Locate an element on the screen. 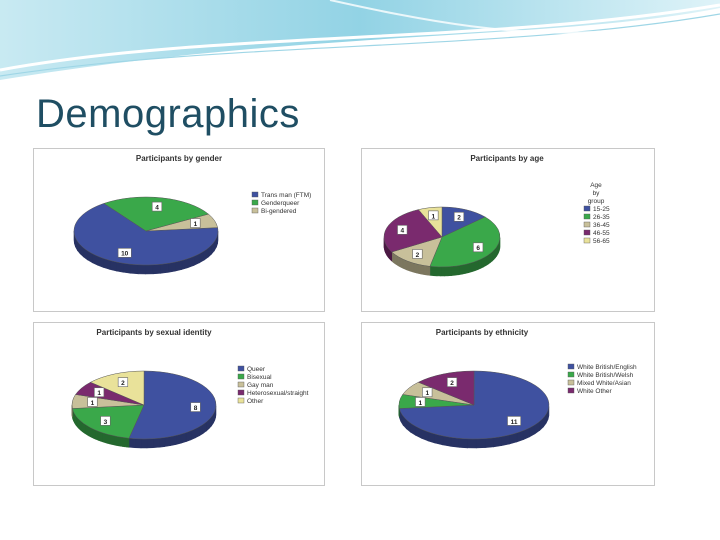 The width and height of the screenshot is (720, 540). data-label: 6 is located at coordinates (478, 247).